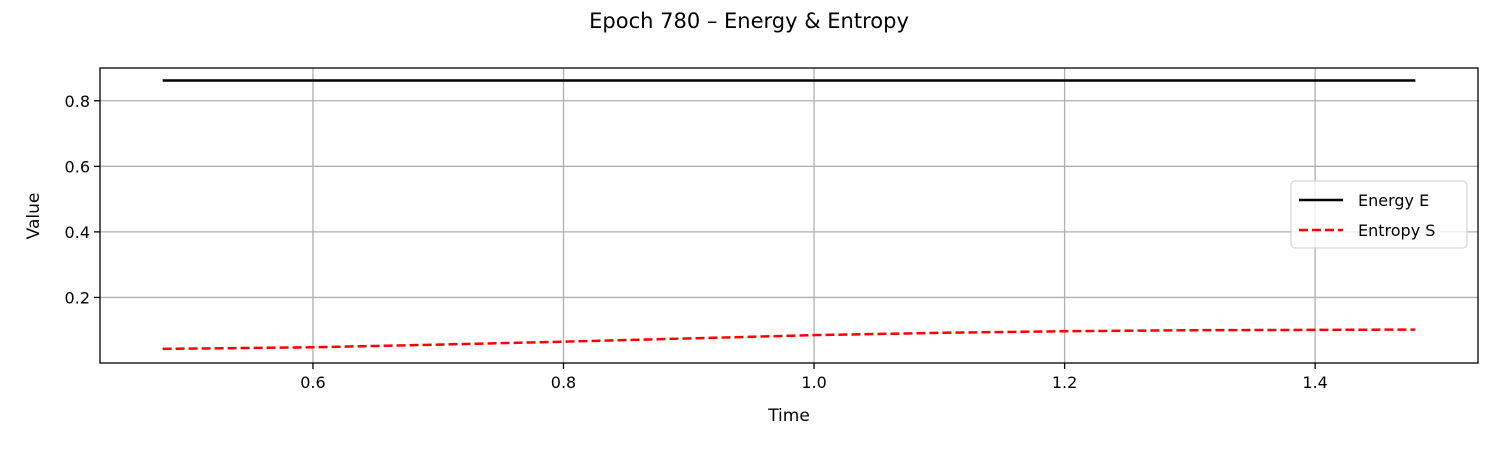  What do you see at coordinates (312, 382) in the screenshot?
I see `x-tick-label: 0.6` at bounding box center [312, 382].